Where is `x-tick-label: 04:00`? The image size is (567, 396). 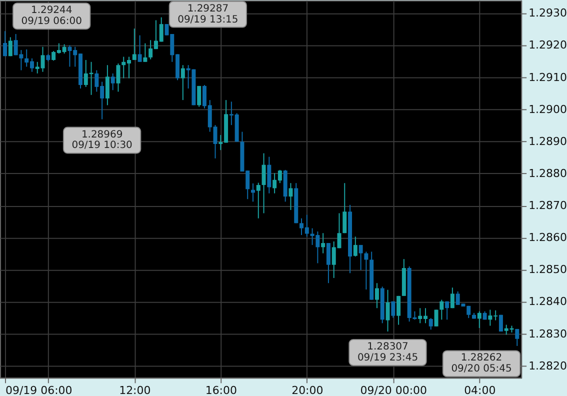
x-tick-label: 04:00 is located at coordinates (480, 390).